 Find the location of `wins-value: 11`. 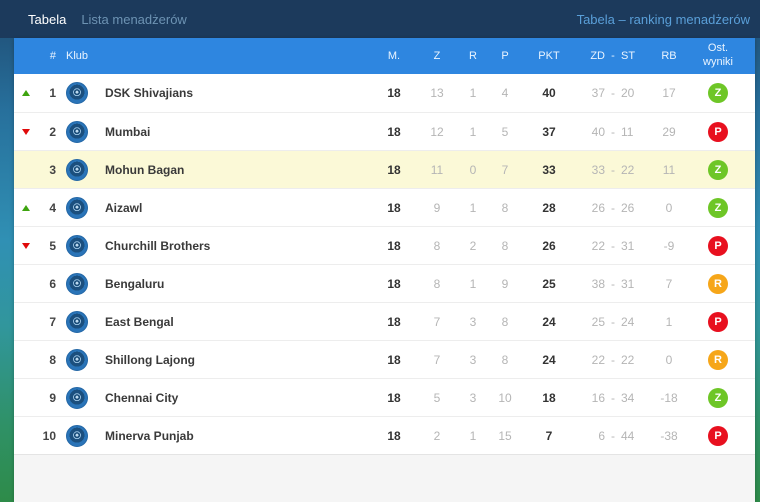

wins-value: 11 is located at coordinates (437, 169).